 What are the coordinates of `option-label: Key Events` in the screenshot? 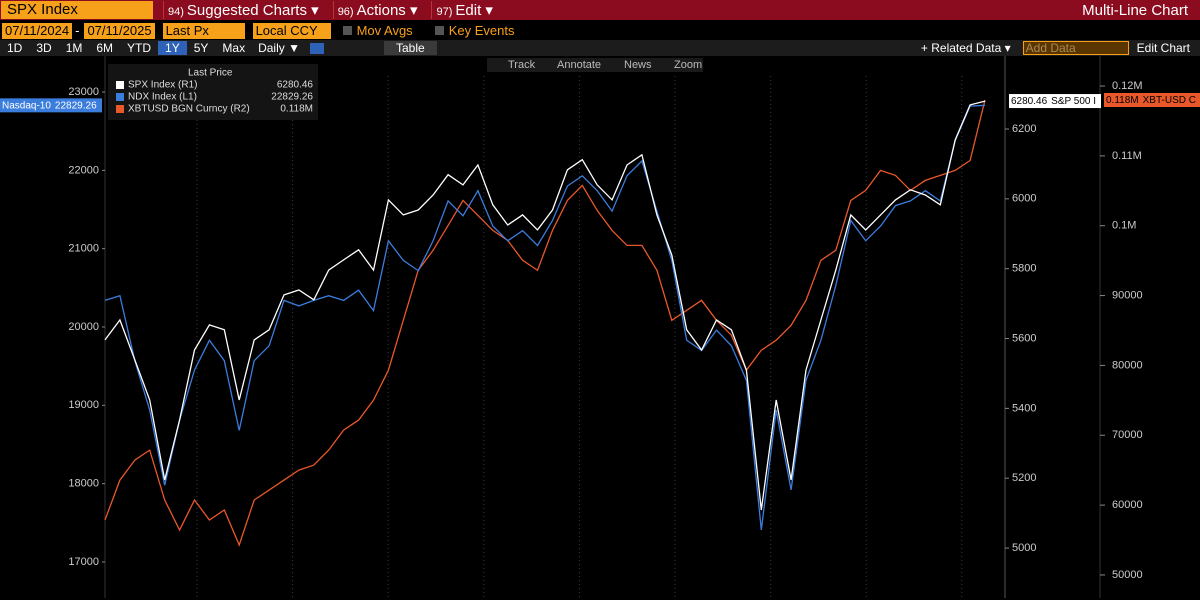 It's located at (481, 30).